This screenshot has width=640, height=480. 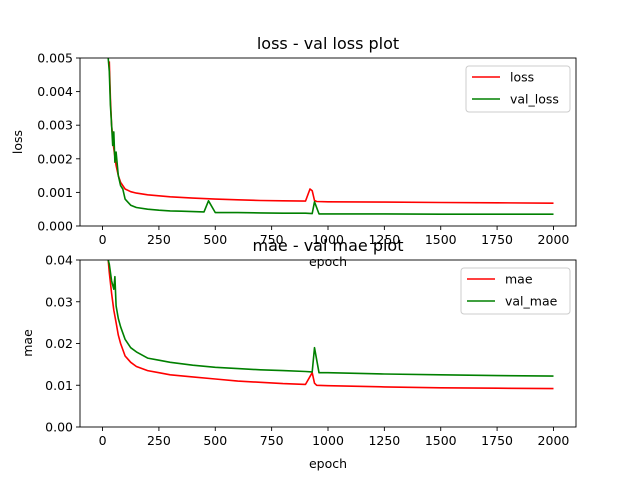 I want to click on loss-y-tick-label: 0.000, so click(x=55, y=226).